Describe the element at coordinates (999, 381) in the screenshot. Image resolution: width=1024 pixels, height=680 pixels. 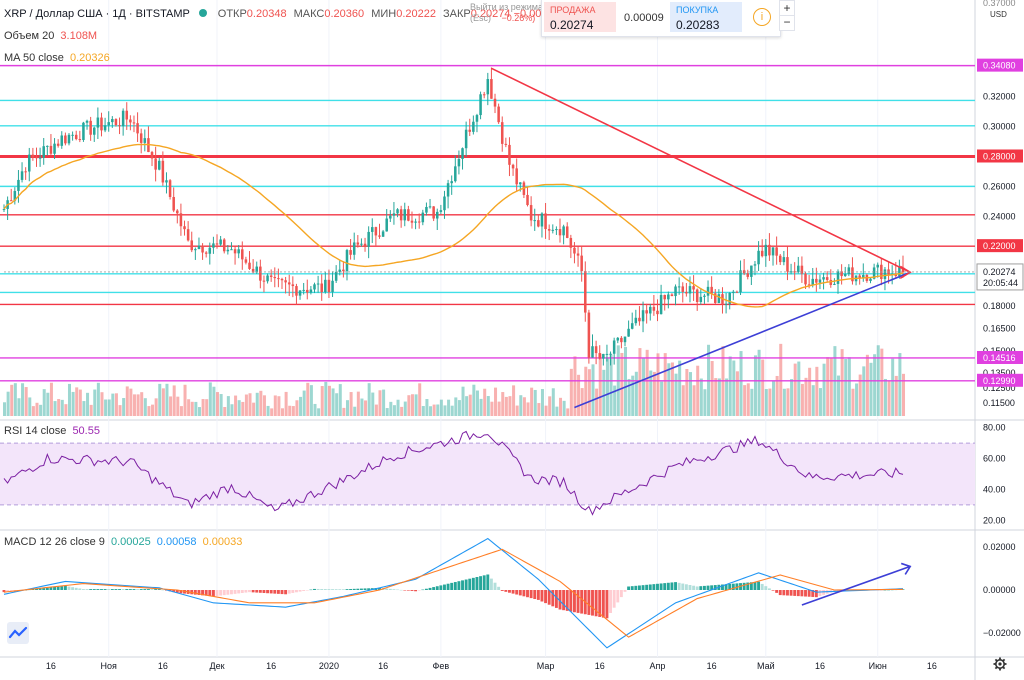
I see `level-price-label: 0.12990` at that location.